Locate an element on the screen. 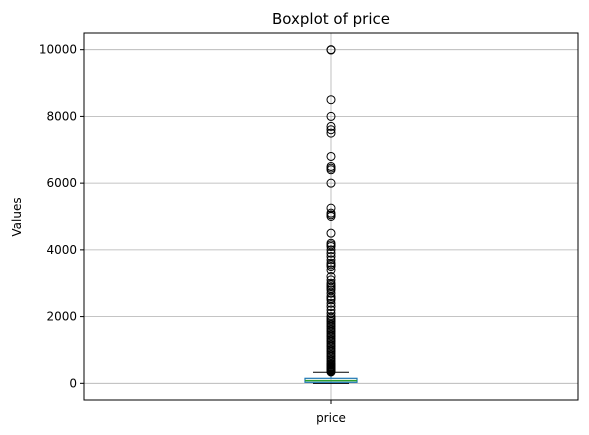 The height and width of the screenshot is (435, 589). chart-title: Boxplot of price is located at coordinates (331, 19).